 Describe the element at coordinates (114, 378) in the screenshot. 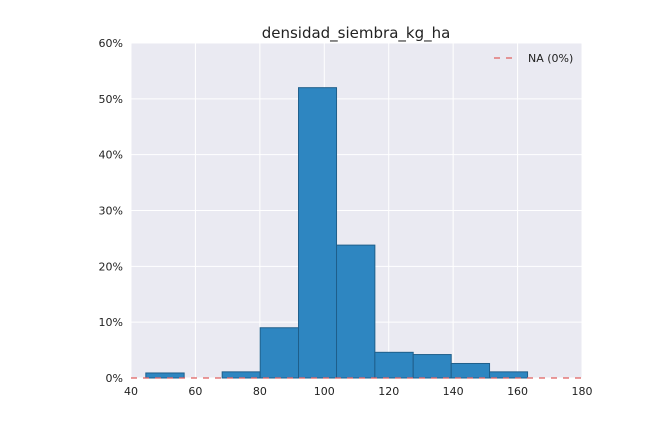

I see `y-tick-label: 0%` at that location.